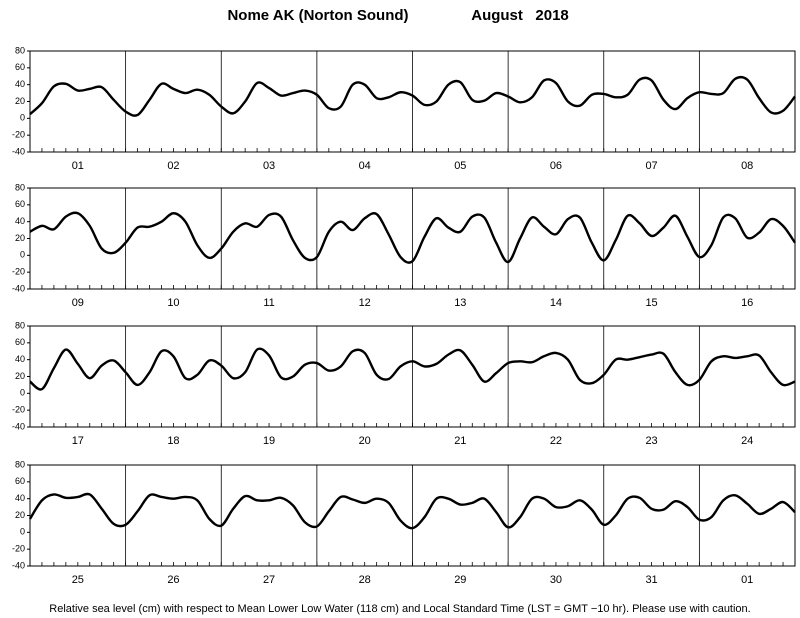  Describe the element at coordinates (556, 580) in the screenshot. I see `day-label: 30` at that location.